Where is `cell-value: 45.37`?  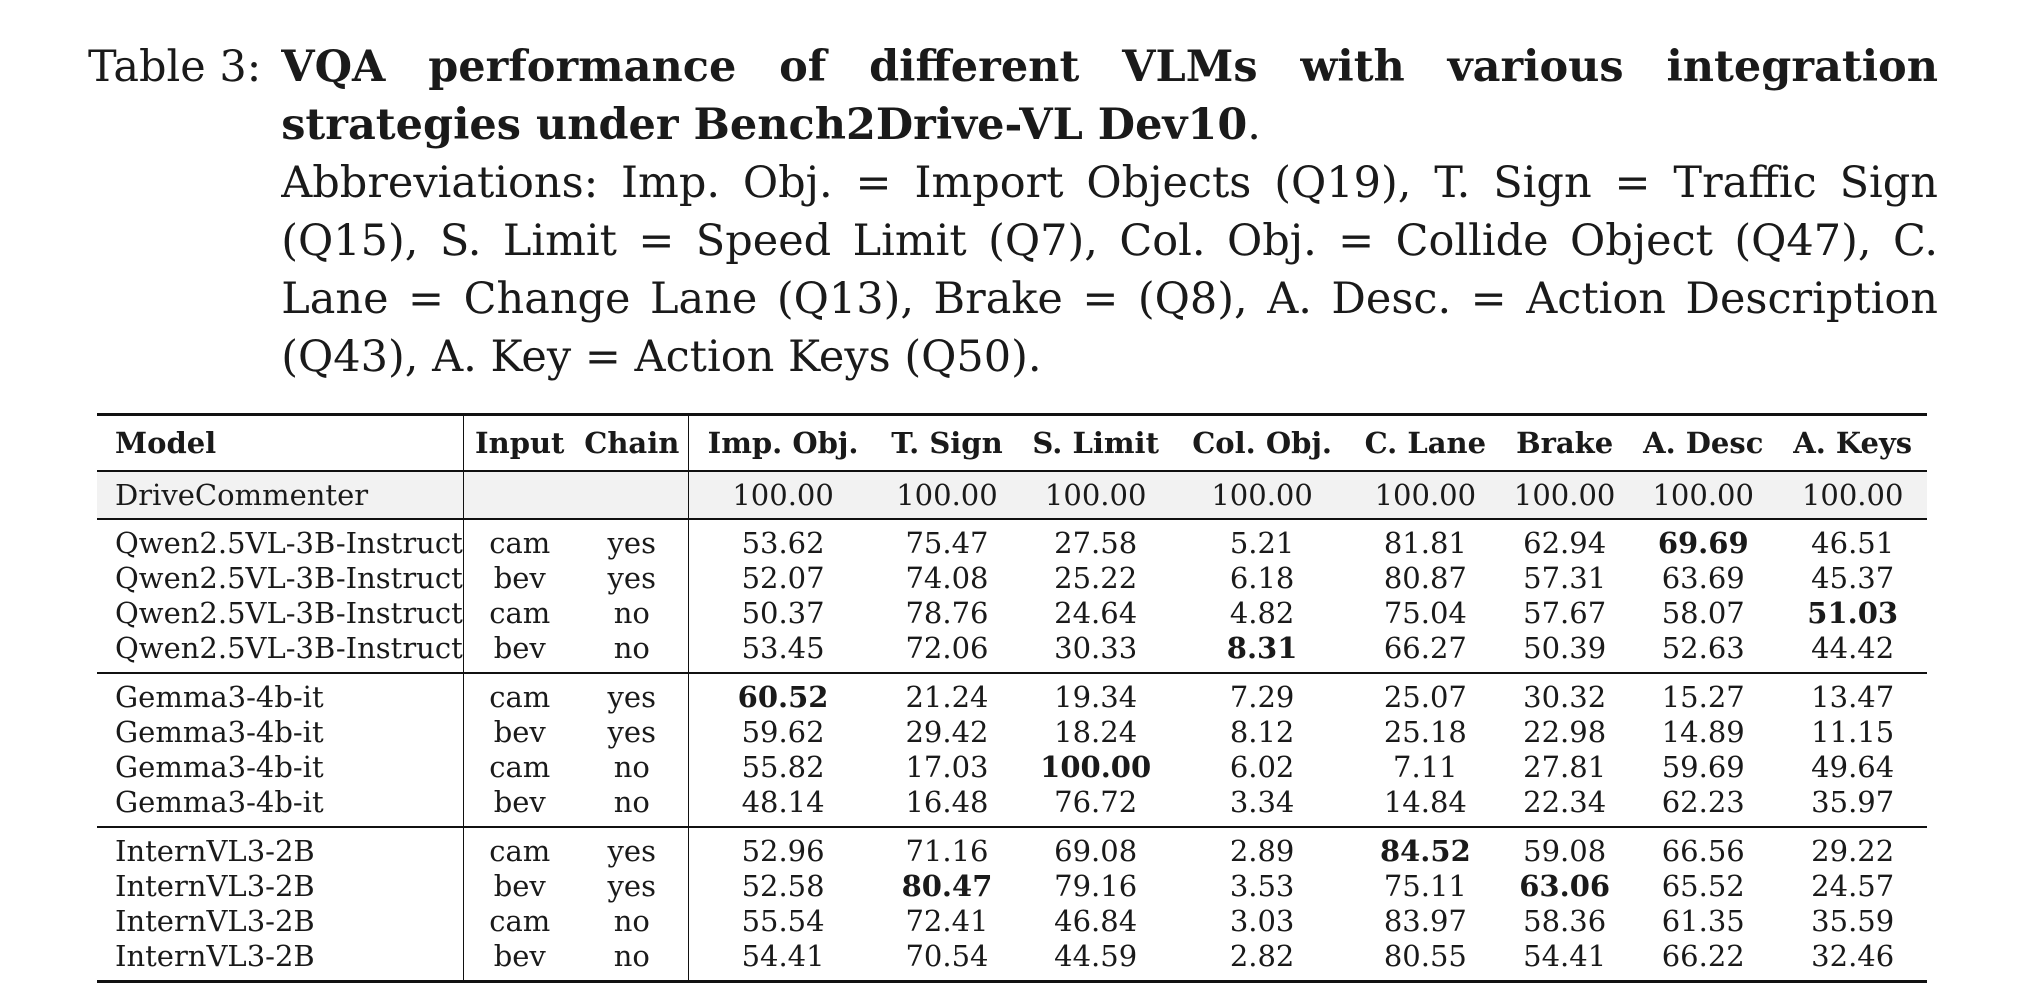
cell-value: 45.37 is located at coordinates (1853, 578).